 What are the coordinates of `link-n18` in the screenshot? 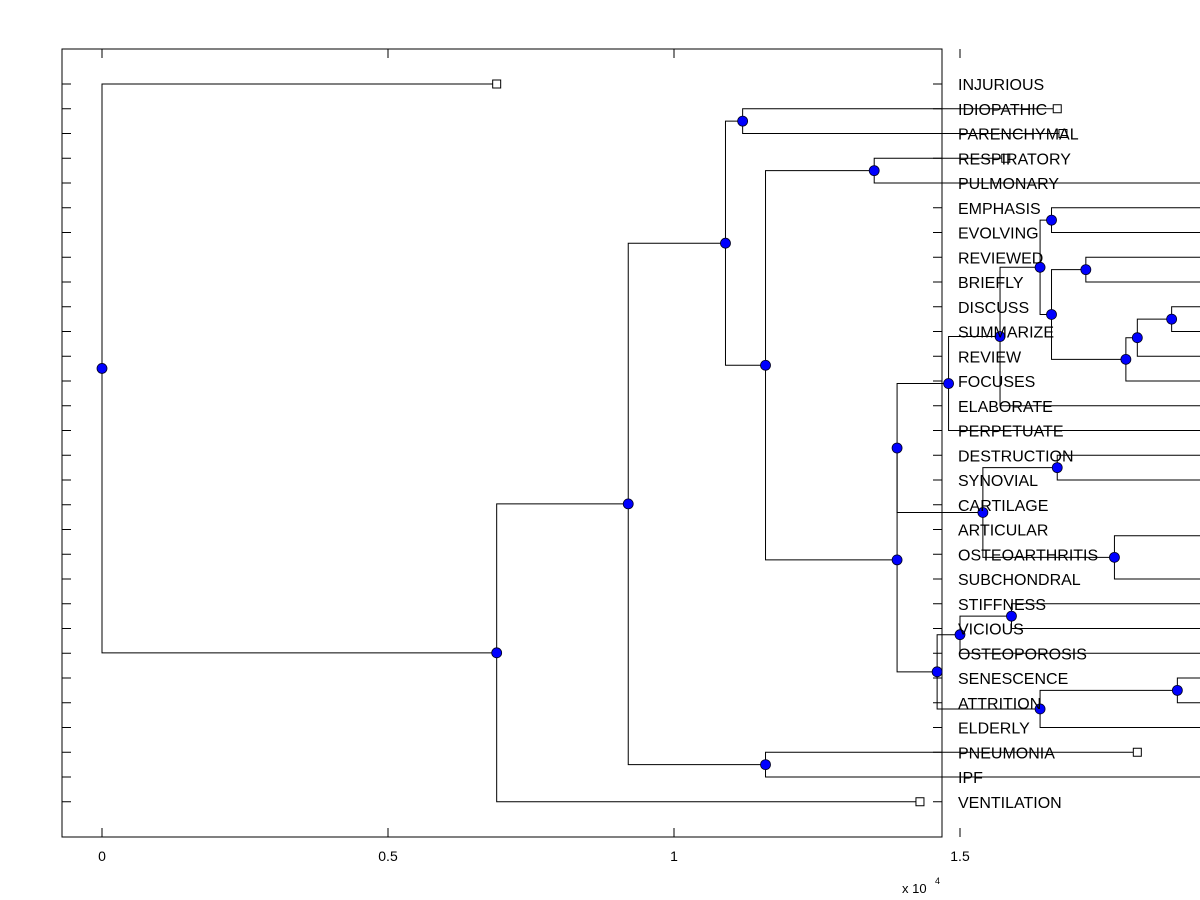 It's located at (1105, 622).